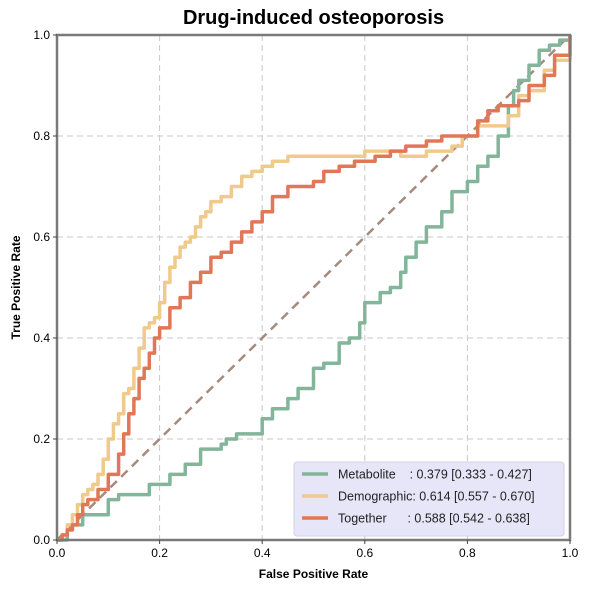 Image resolution: width=591 pixels, height=592 pixels. What do you see at coordinates (262, 553) in the screenshot?
I see `x-tick-label: 0.4` at bounding box center [262, 553].